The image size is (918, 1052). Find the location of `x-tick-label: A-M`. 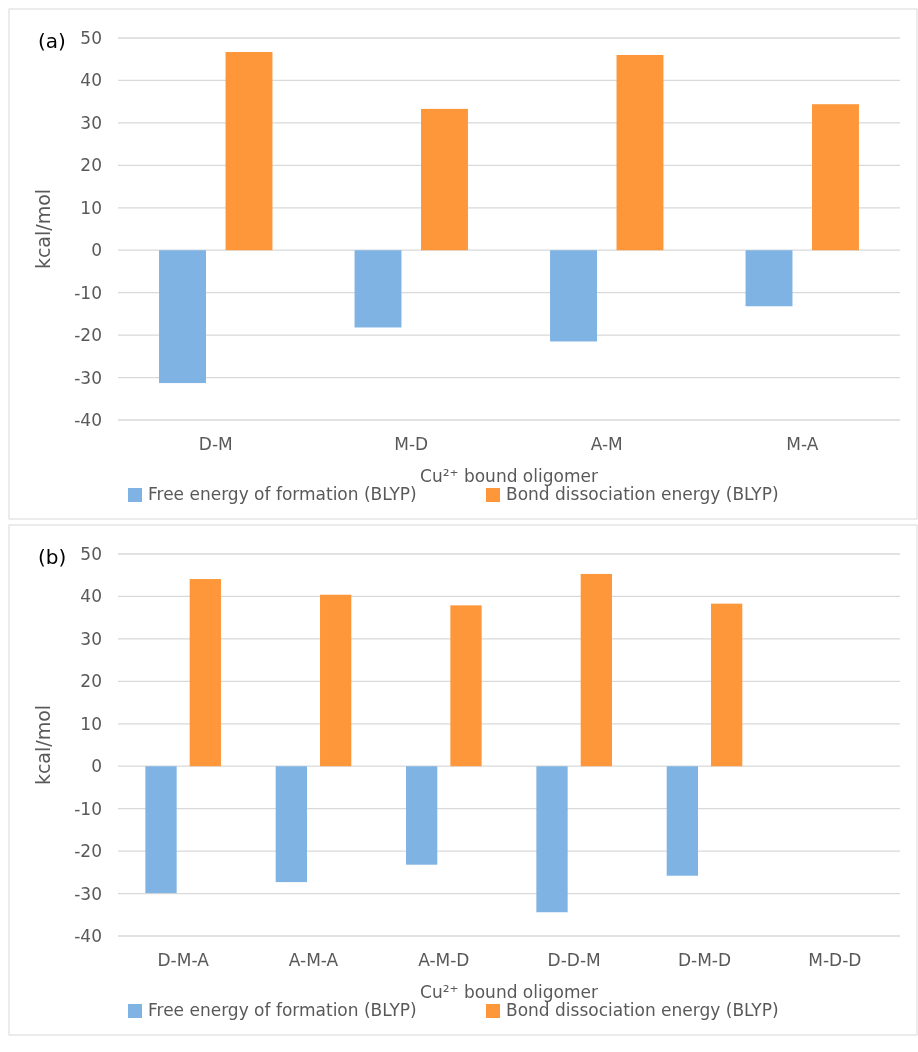

x-tick-label: A-M is located at coordinates (606, 444).